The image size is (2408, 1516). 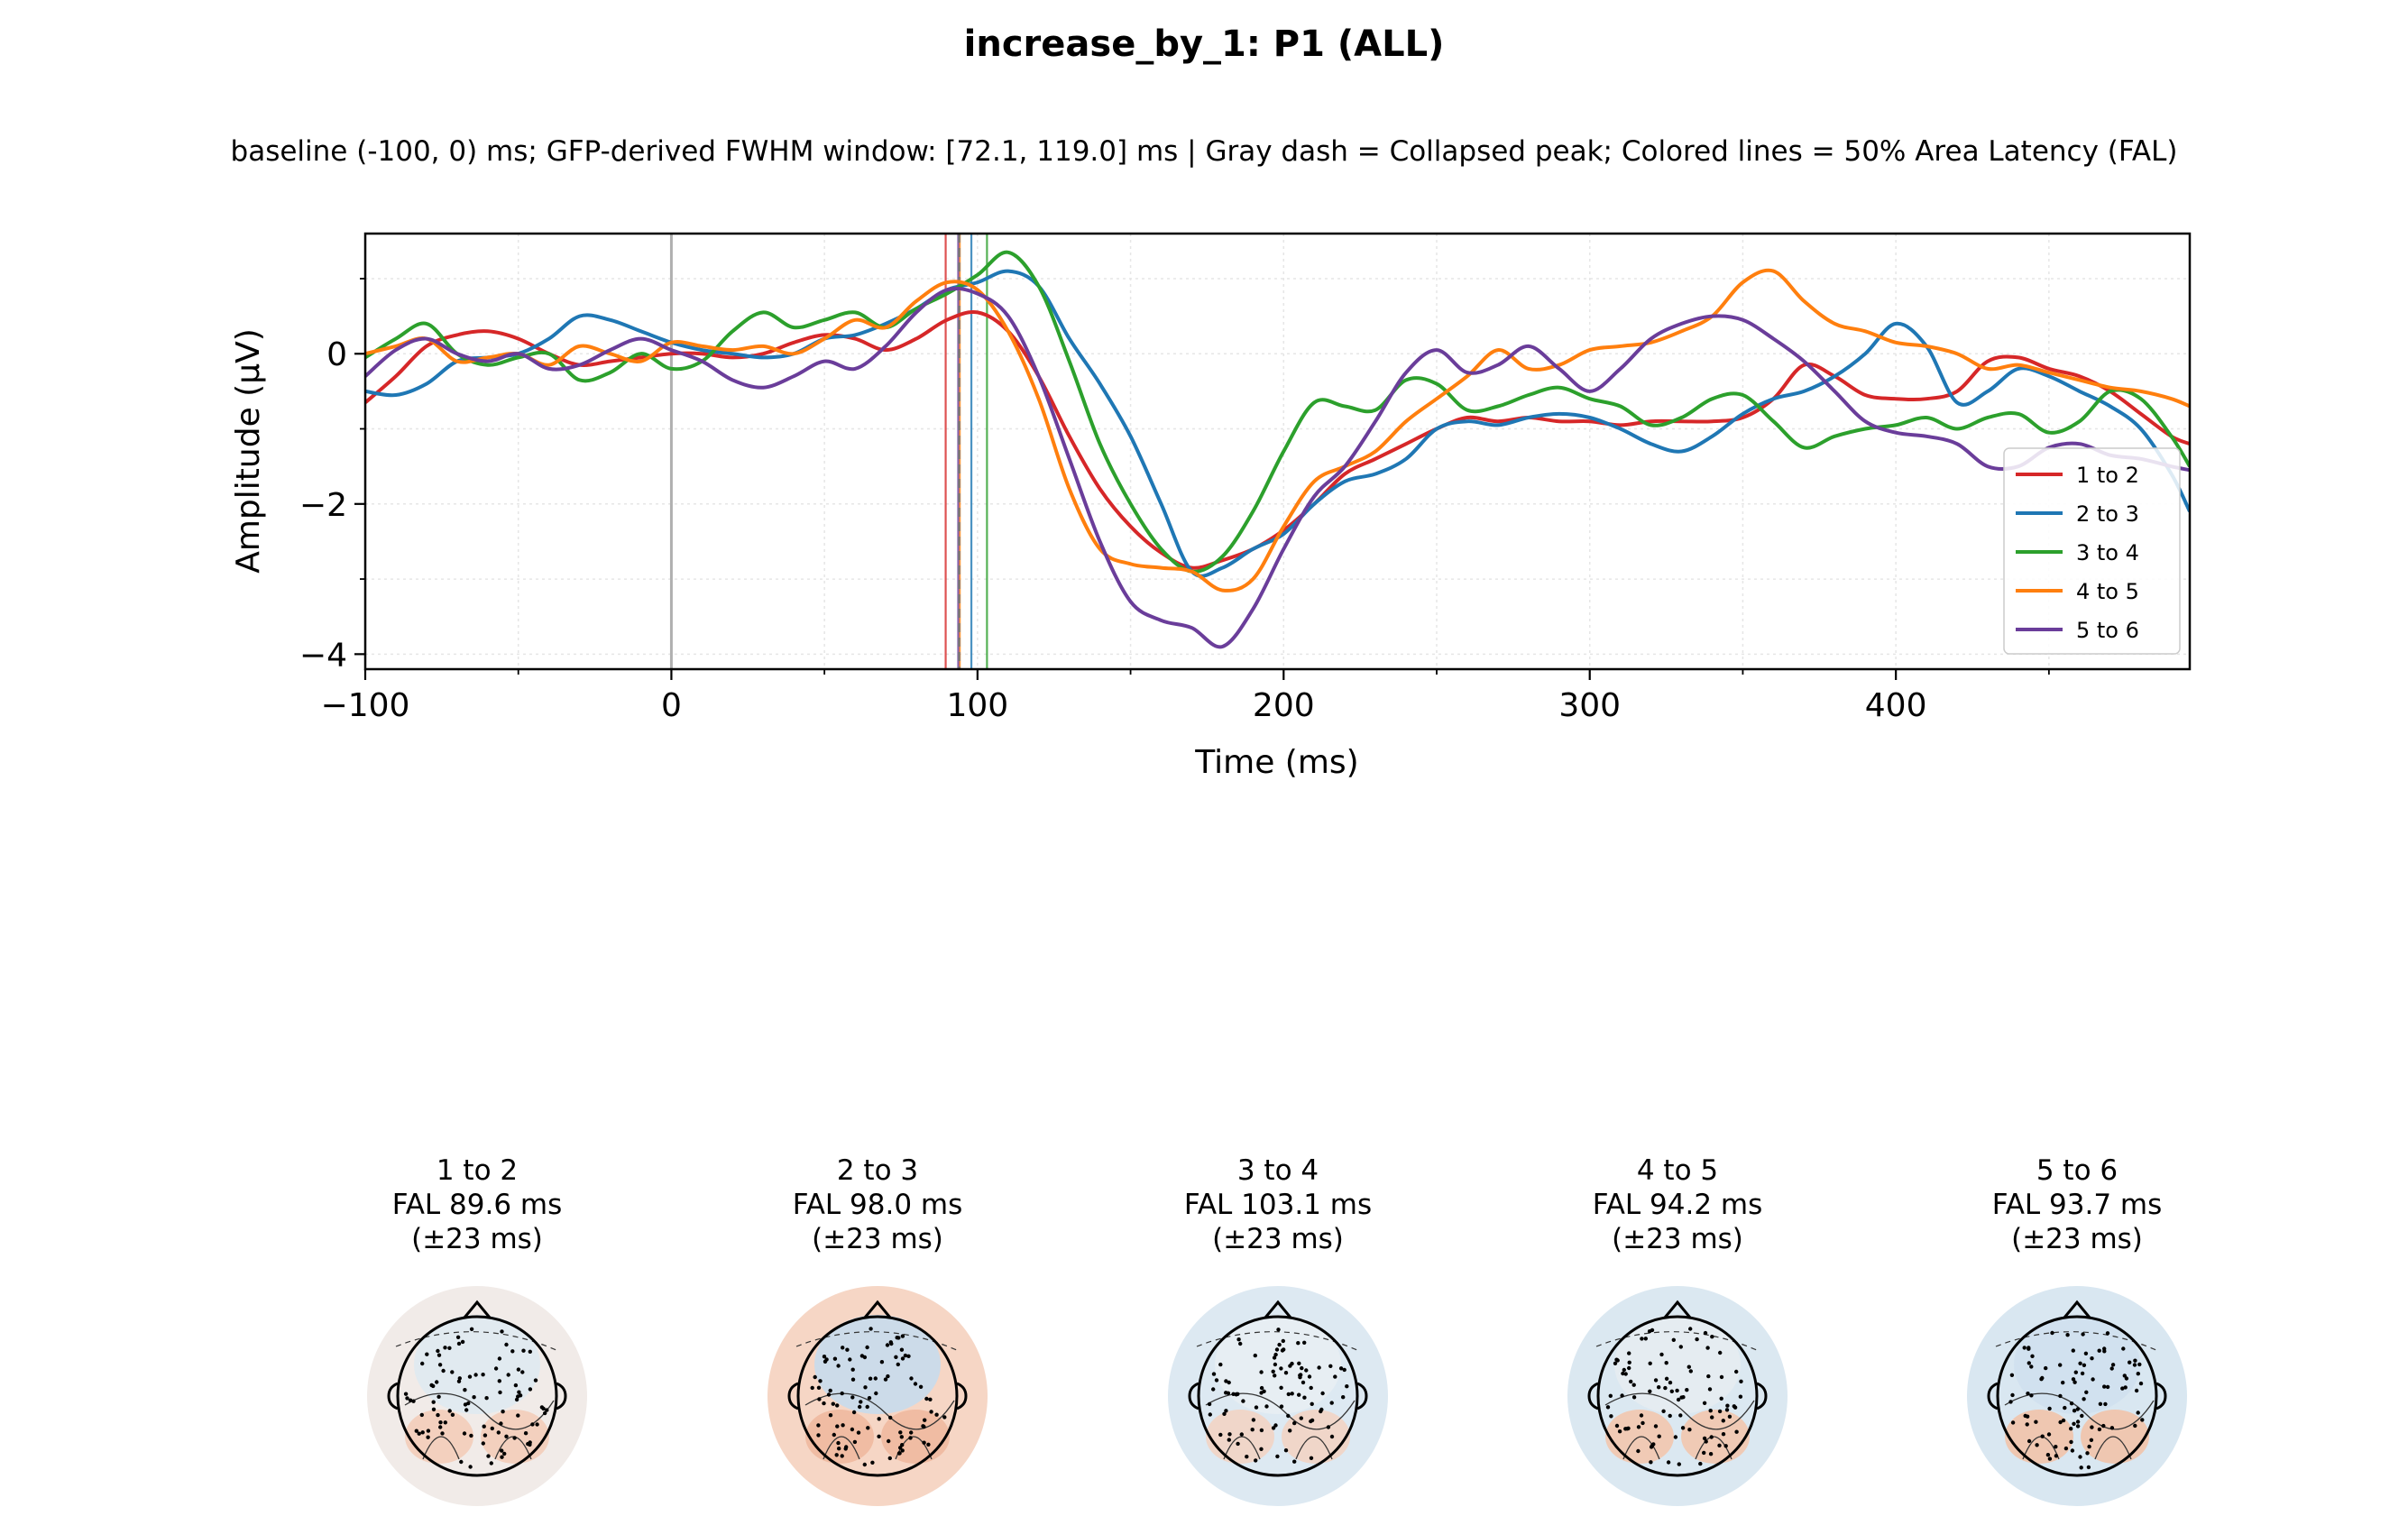 What do you see at coordinates (1362, 1396) in the screenshot?
I see `right-ear-outline` at bounding box center [1362, 1396].